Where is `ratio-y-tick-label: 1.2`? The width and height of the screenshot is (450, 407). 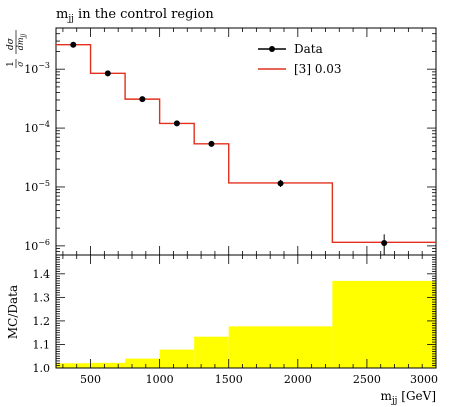 ratio-y-tick-label: 1.2 is located at coordinates (42, 321).